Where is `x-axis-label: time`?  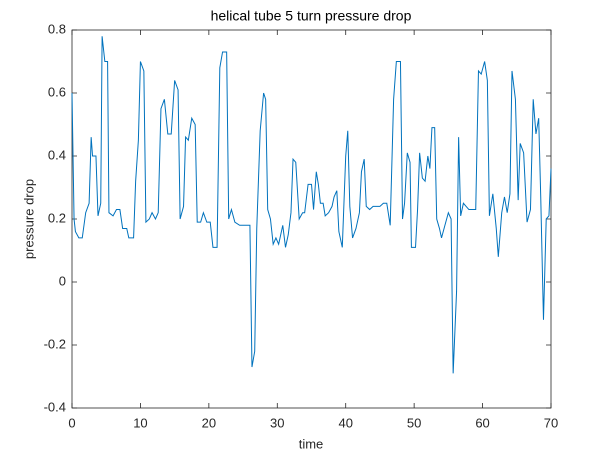 x-axis-label: time is located at coordinates (311, 443).